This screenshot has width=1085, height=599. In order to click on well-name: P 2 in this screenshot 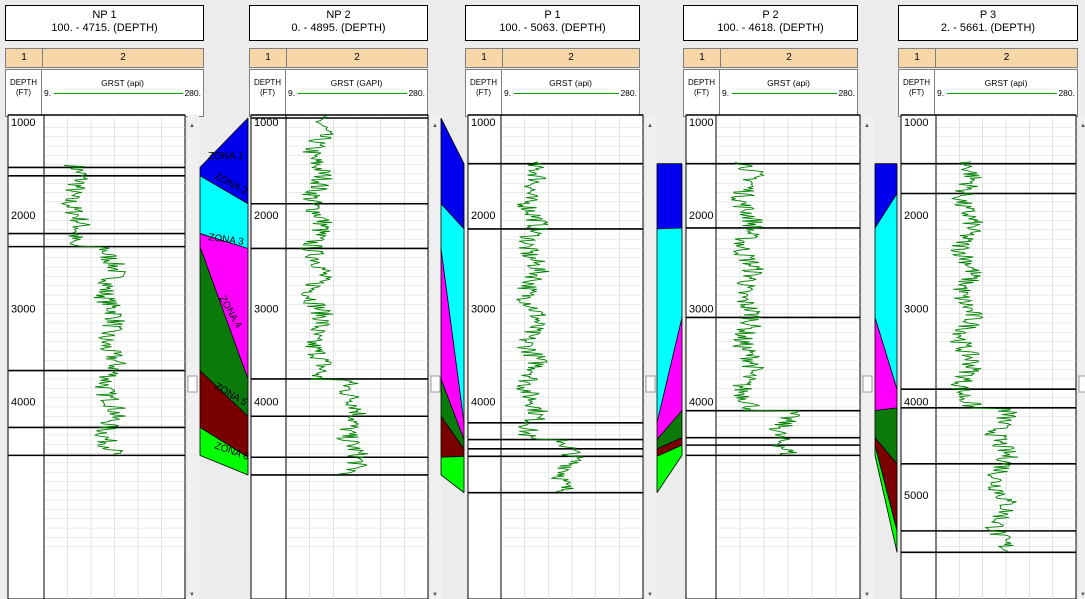, I will do `click(770, 15)`.